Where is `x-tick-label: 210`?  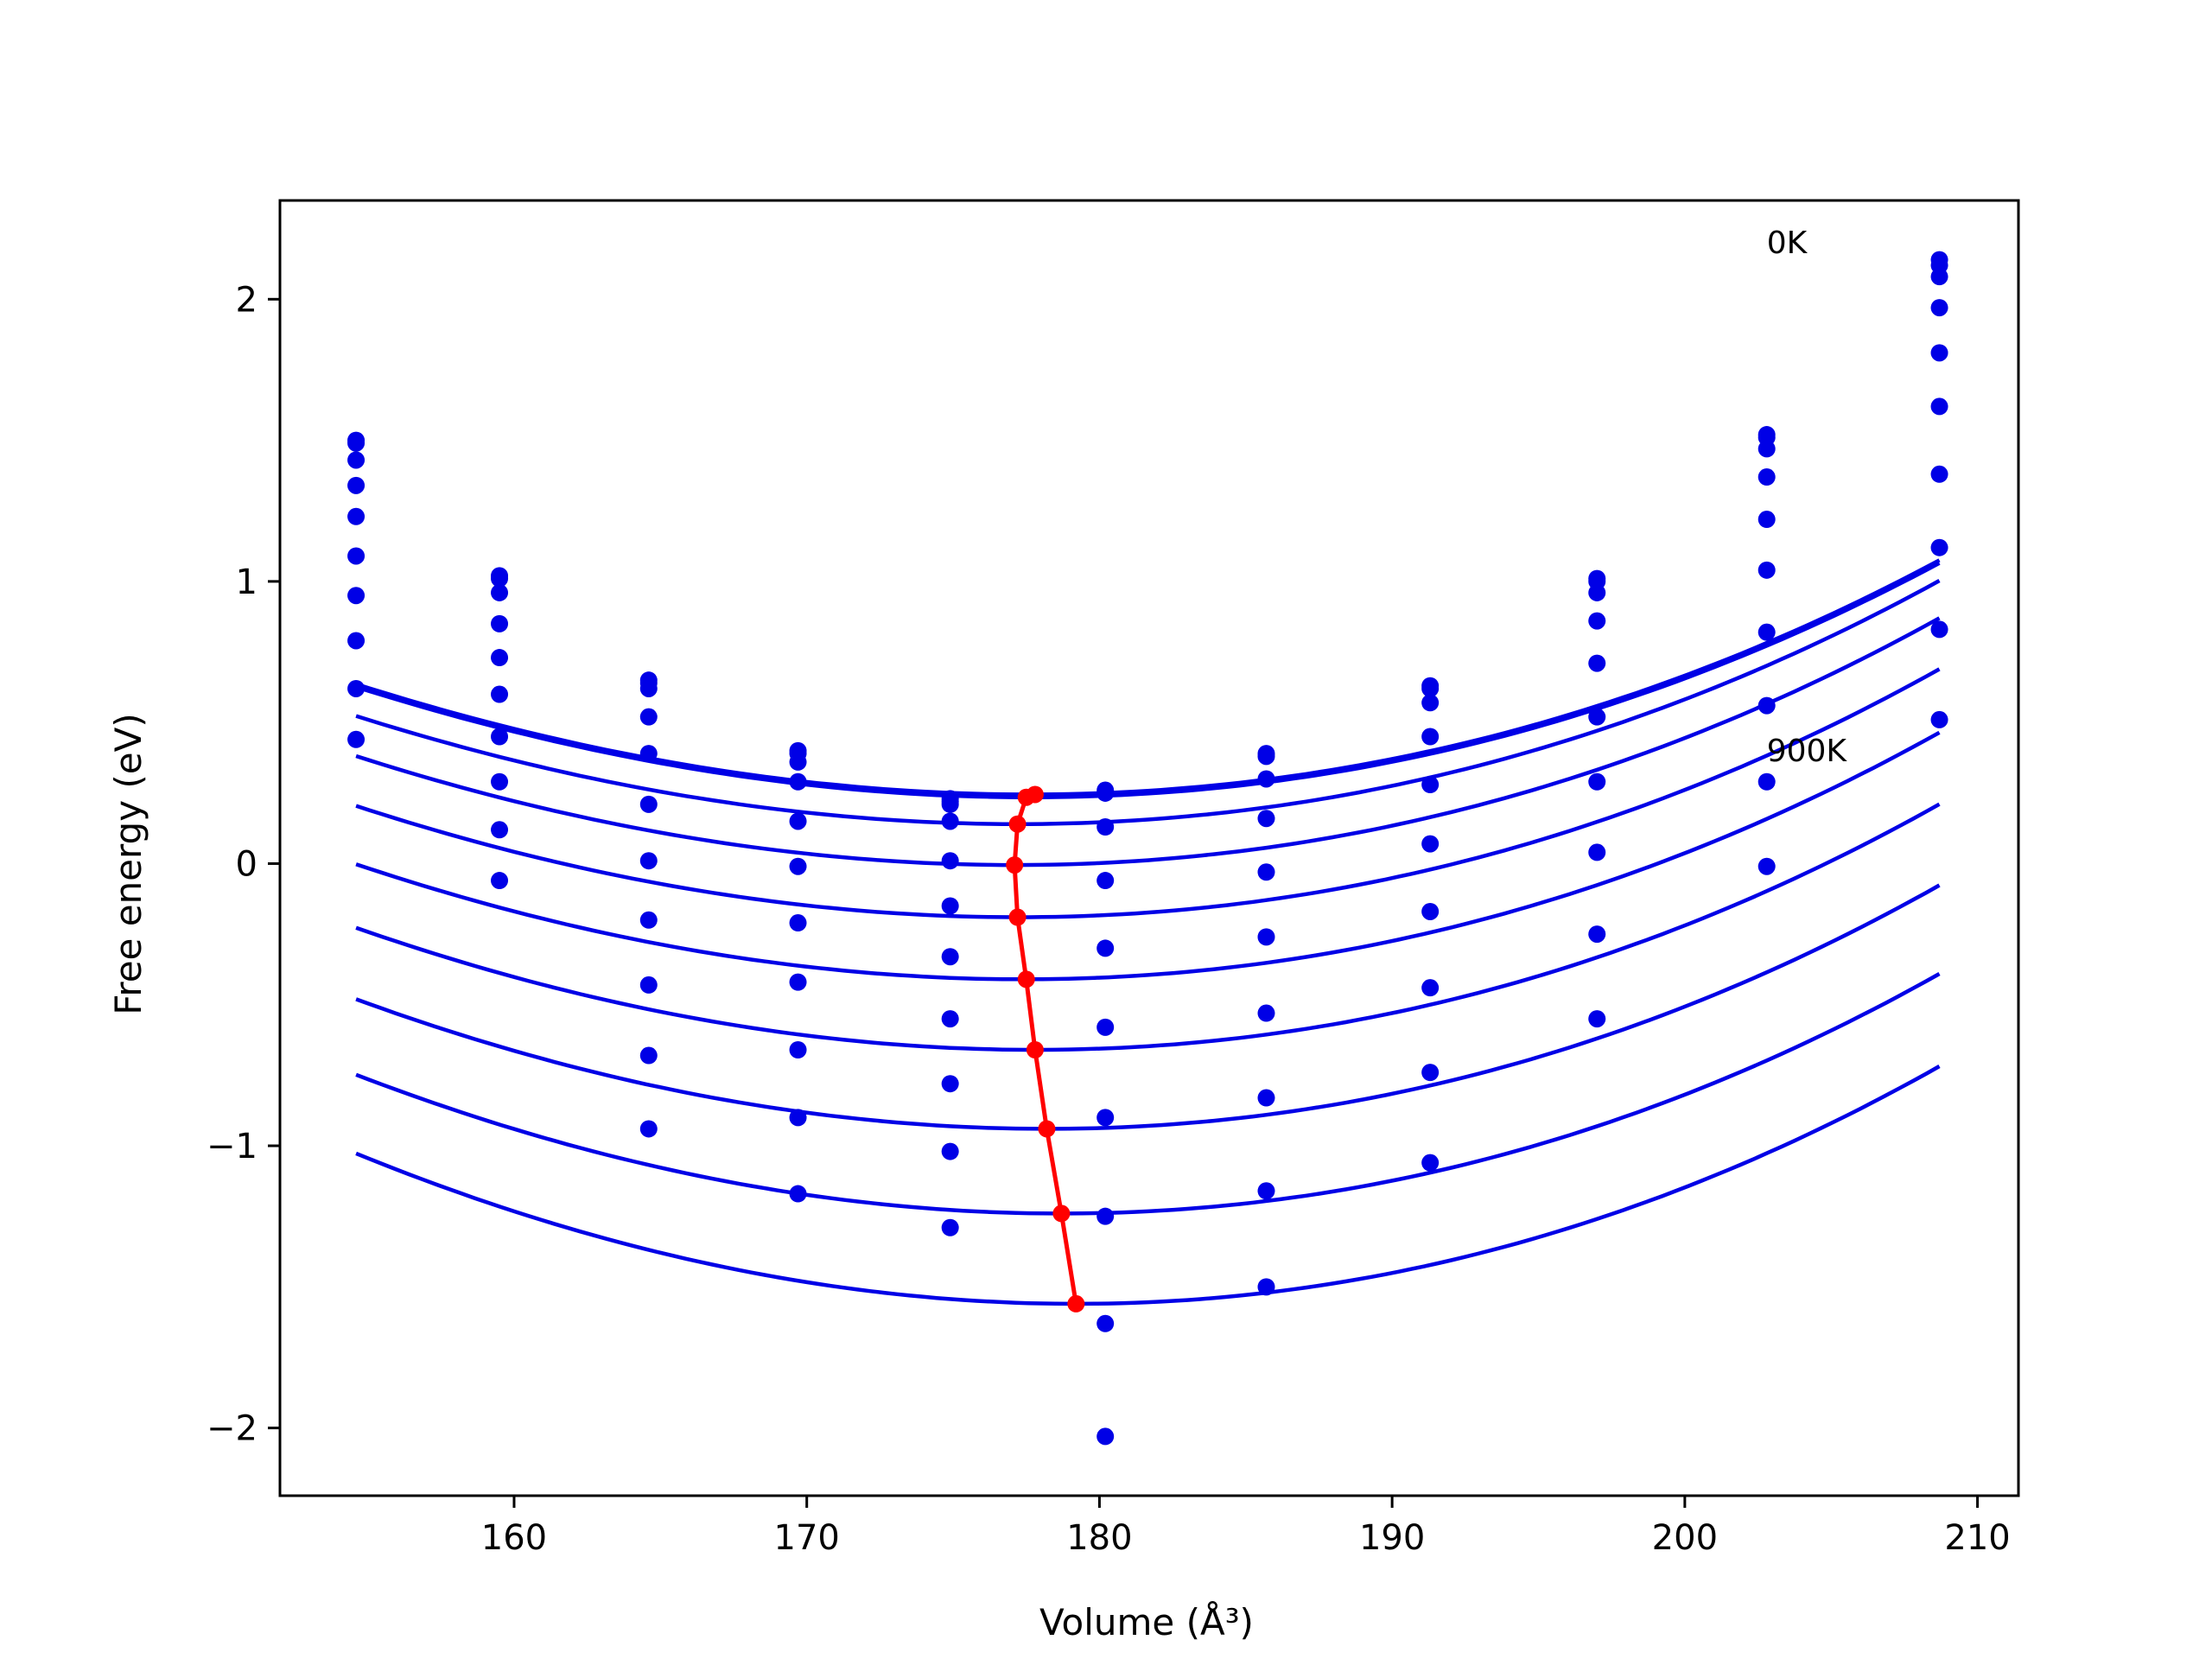
x-tick-label: 210 is located at coordinates (1977, 1538).